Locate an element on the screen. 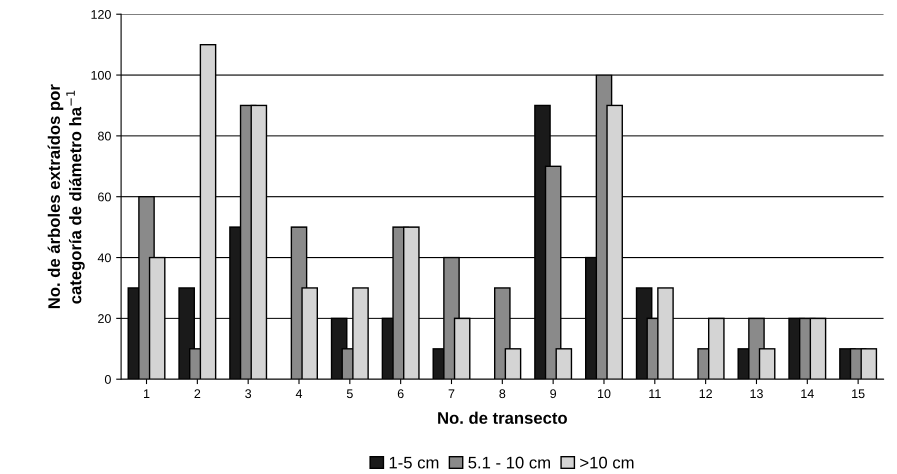 This screenshot has width=897, height=474. y-tick-label: 80 is located at coordinates (104, 136).